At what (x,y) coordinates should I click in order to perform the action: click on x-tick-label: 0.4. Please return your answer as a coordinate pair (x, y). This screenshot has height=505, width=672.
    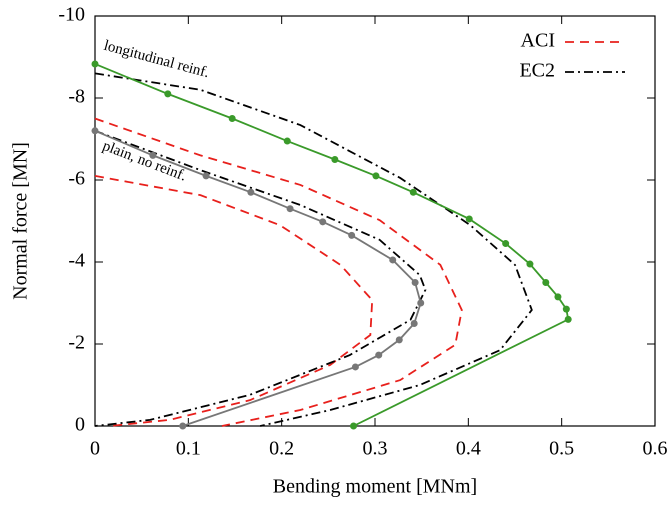
    Looking at the image, I should click on (468, 449).